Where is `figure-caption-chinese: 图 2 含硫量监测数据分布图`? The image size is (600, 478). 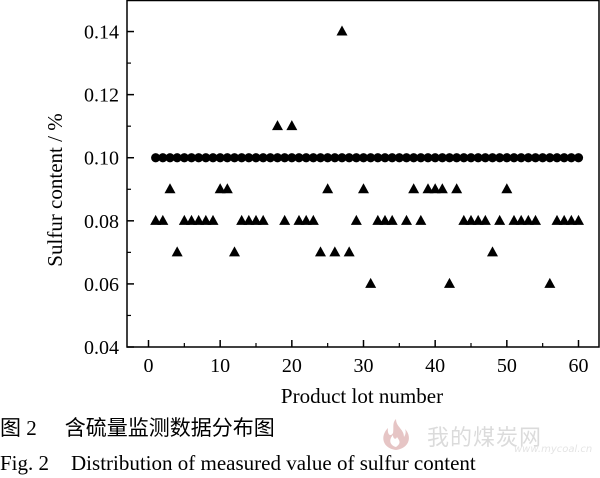 figure-caption-chinese: 图 2 含硫量监测数据分布图 is located at coordinates (137, 428).